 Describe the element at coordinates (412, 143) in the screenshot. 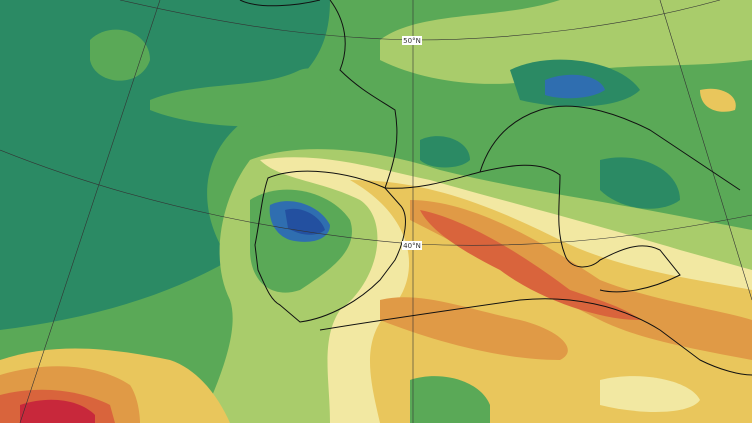

I see `latitude-labels: 50°N 40°N` at that location.